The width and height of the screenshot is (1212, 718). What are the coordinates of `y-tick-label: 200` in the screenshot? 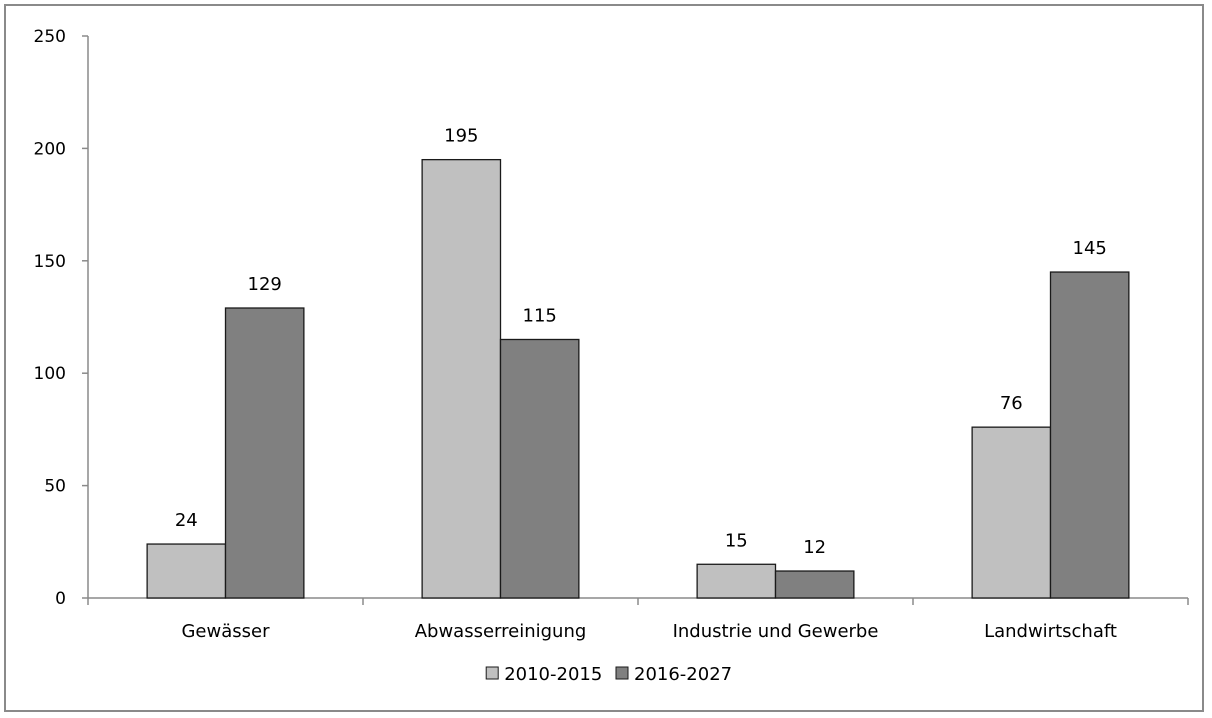 It's located at (50, 149).